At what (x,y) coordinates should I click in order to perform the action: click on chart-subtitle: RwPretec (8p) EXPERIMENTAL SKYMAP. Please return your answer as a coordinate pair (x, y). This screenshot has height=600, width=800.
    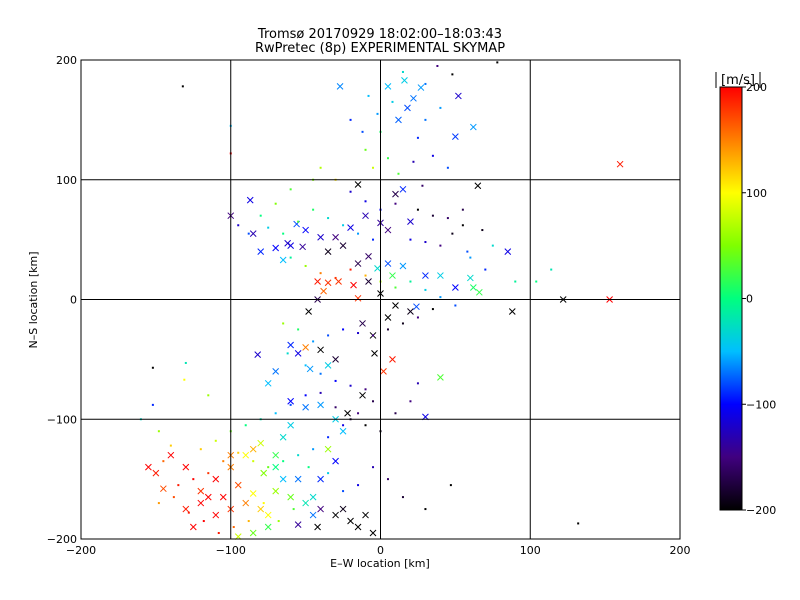
    Looking at the image, I should click on (380, 48).